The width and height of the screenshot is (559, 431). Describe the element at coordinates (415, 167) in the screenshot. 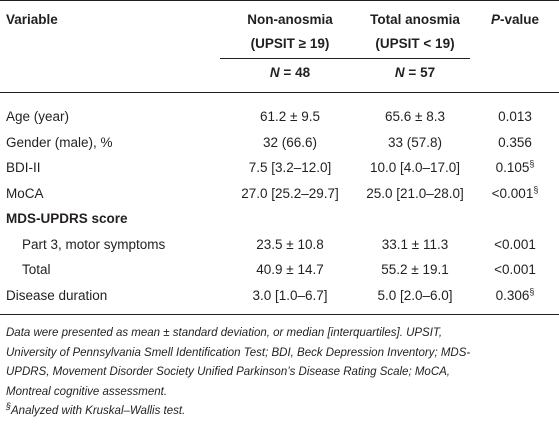

I see `total-anosmia-cell: 10.0 [4.0–17.0]` at that location.